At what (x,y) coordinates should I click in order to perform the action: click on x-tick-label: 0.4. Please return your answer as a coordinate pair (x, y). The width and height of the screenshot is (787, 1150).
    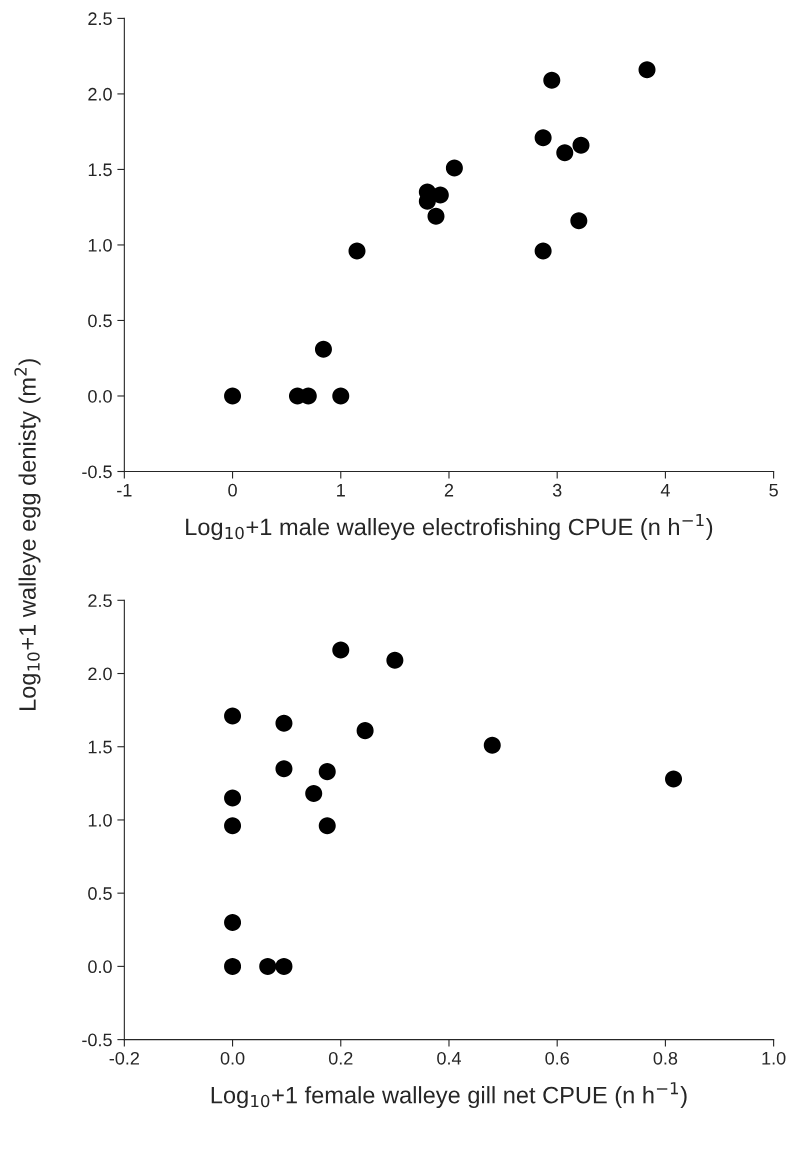
    Looking at the image, I should click on (449, 1058).